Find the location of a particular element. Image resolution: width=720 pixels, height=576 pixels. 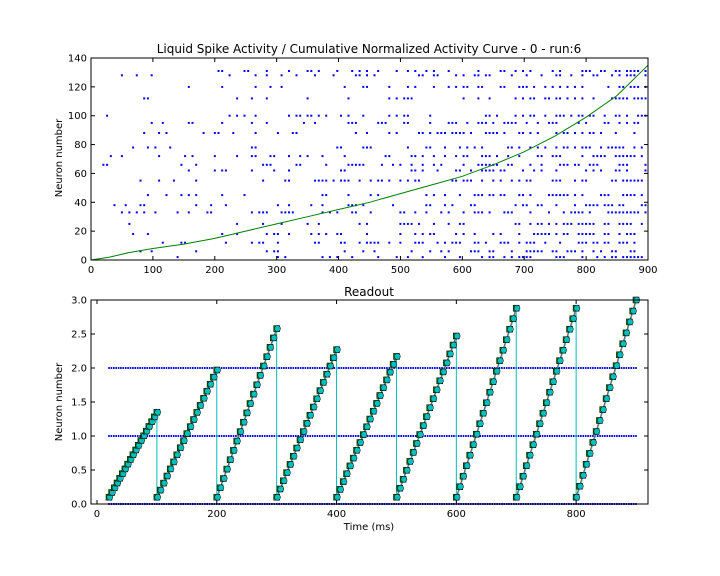

y-tick-label: 0.5 is located at coordinates (79, 471).